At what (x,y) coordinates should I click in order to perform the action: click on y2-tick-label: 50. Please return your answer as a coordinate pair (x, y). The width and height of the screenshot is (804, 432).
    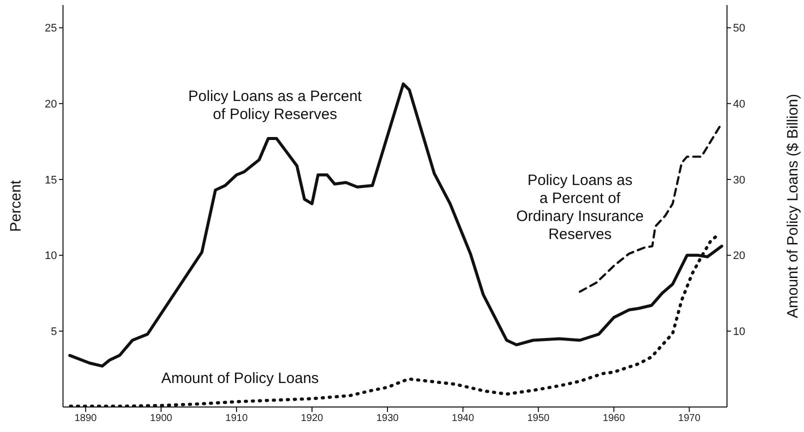
    Looking at the image, I should click on (739, 28).